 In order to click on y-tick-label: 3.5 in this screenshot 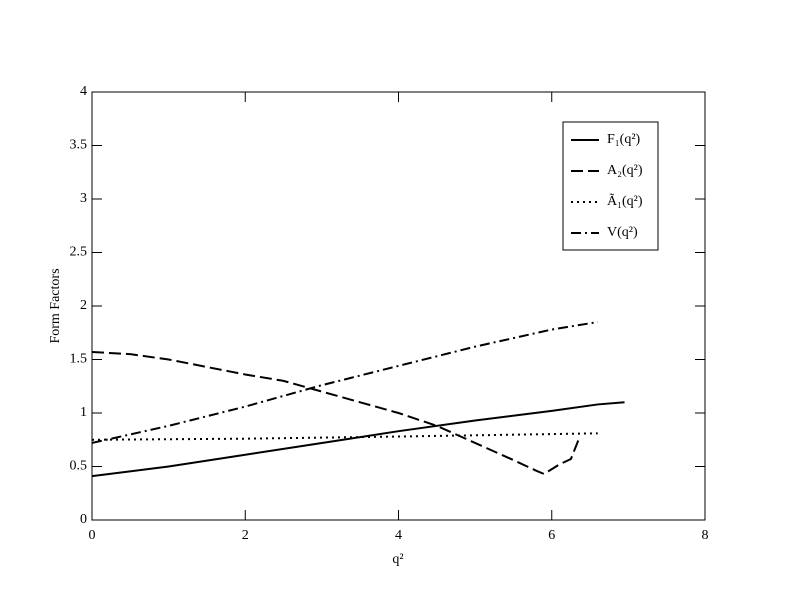, I will do `click(79, 145)`.